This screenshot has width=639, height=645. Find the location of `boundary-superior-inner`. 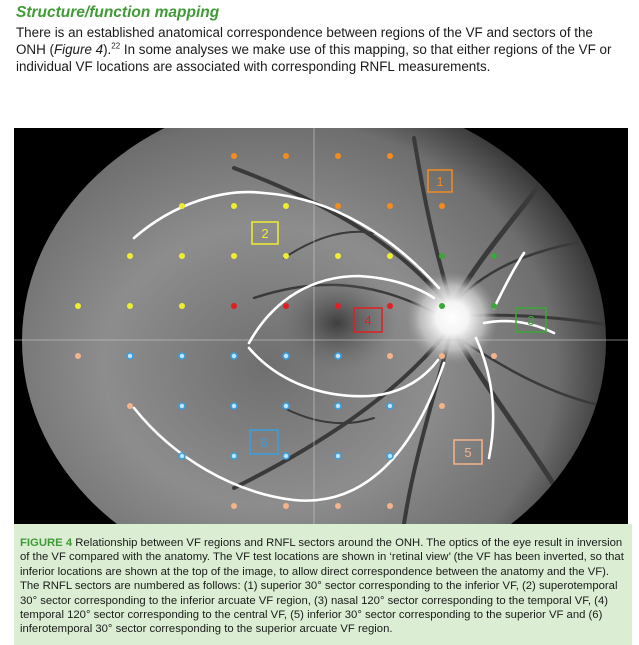

boundary-superior-inner is located at coordinates (341, 309).